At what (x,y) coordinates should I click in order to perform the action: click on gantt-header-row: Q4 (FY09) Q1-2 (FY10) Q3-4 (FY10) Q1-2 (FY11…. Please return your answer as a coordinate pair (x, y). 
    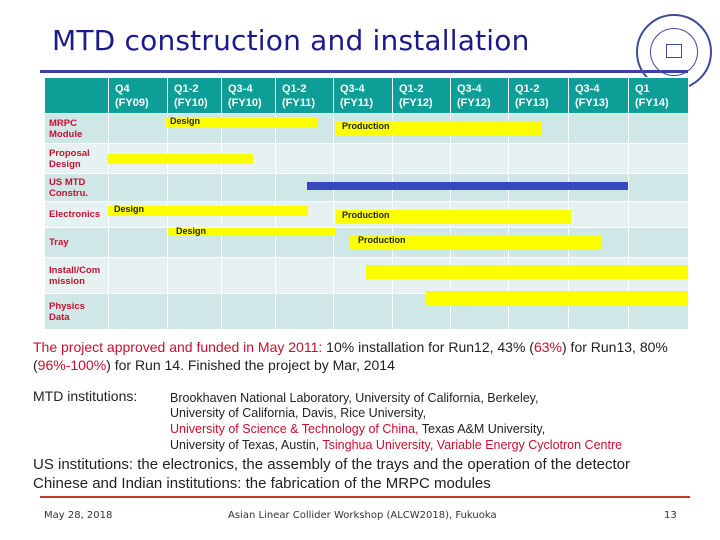
    Looking at the image, I should click on (366, 95).